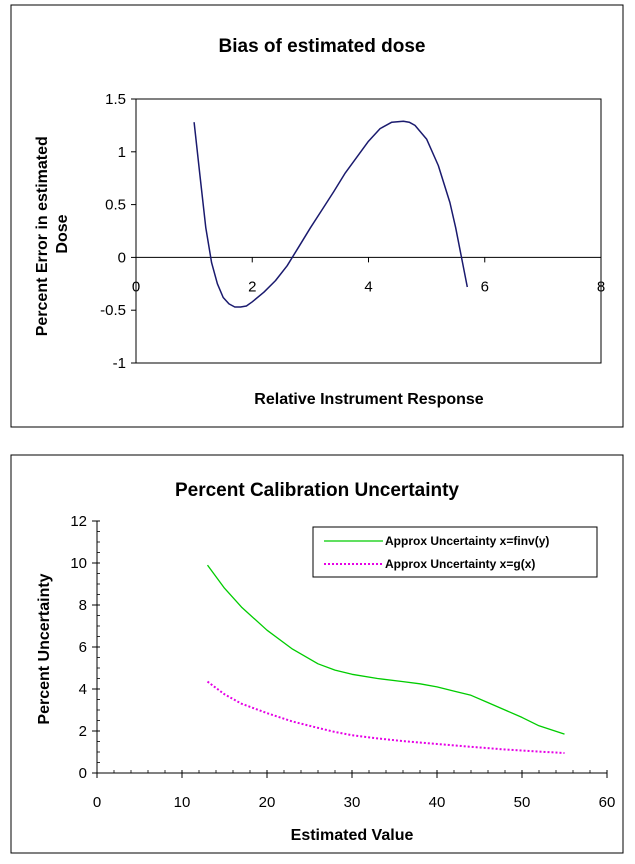  Describe the element at coordinates (369, 399) in the screenshot. I see `bias-x-axis-label: Relative Instrument Response` at that location.